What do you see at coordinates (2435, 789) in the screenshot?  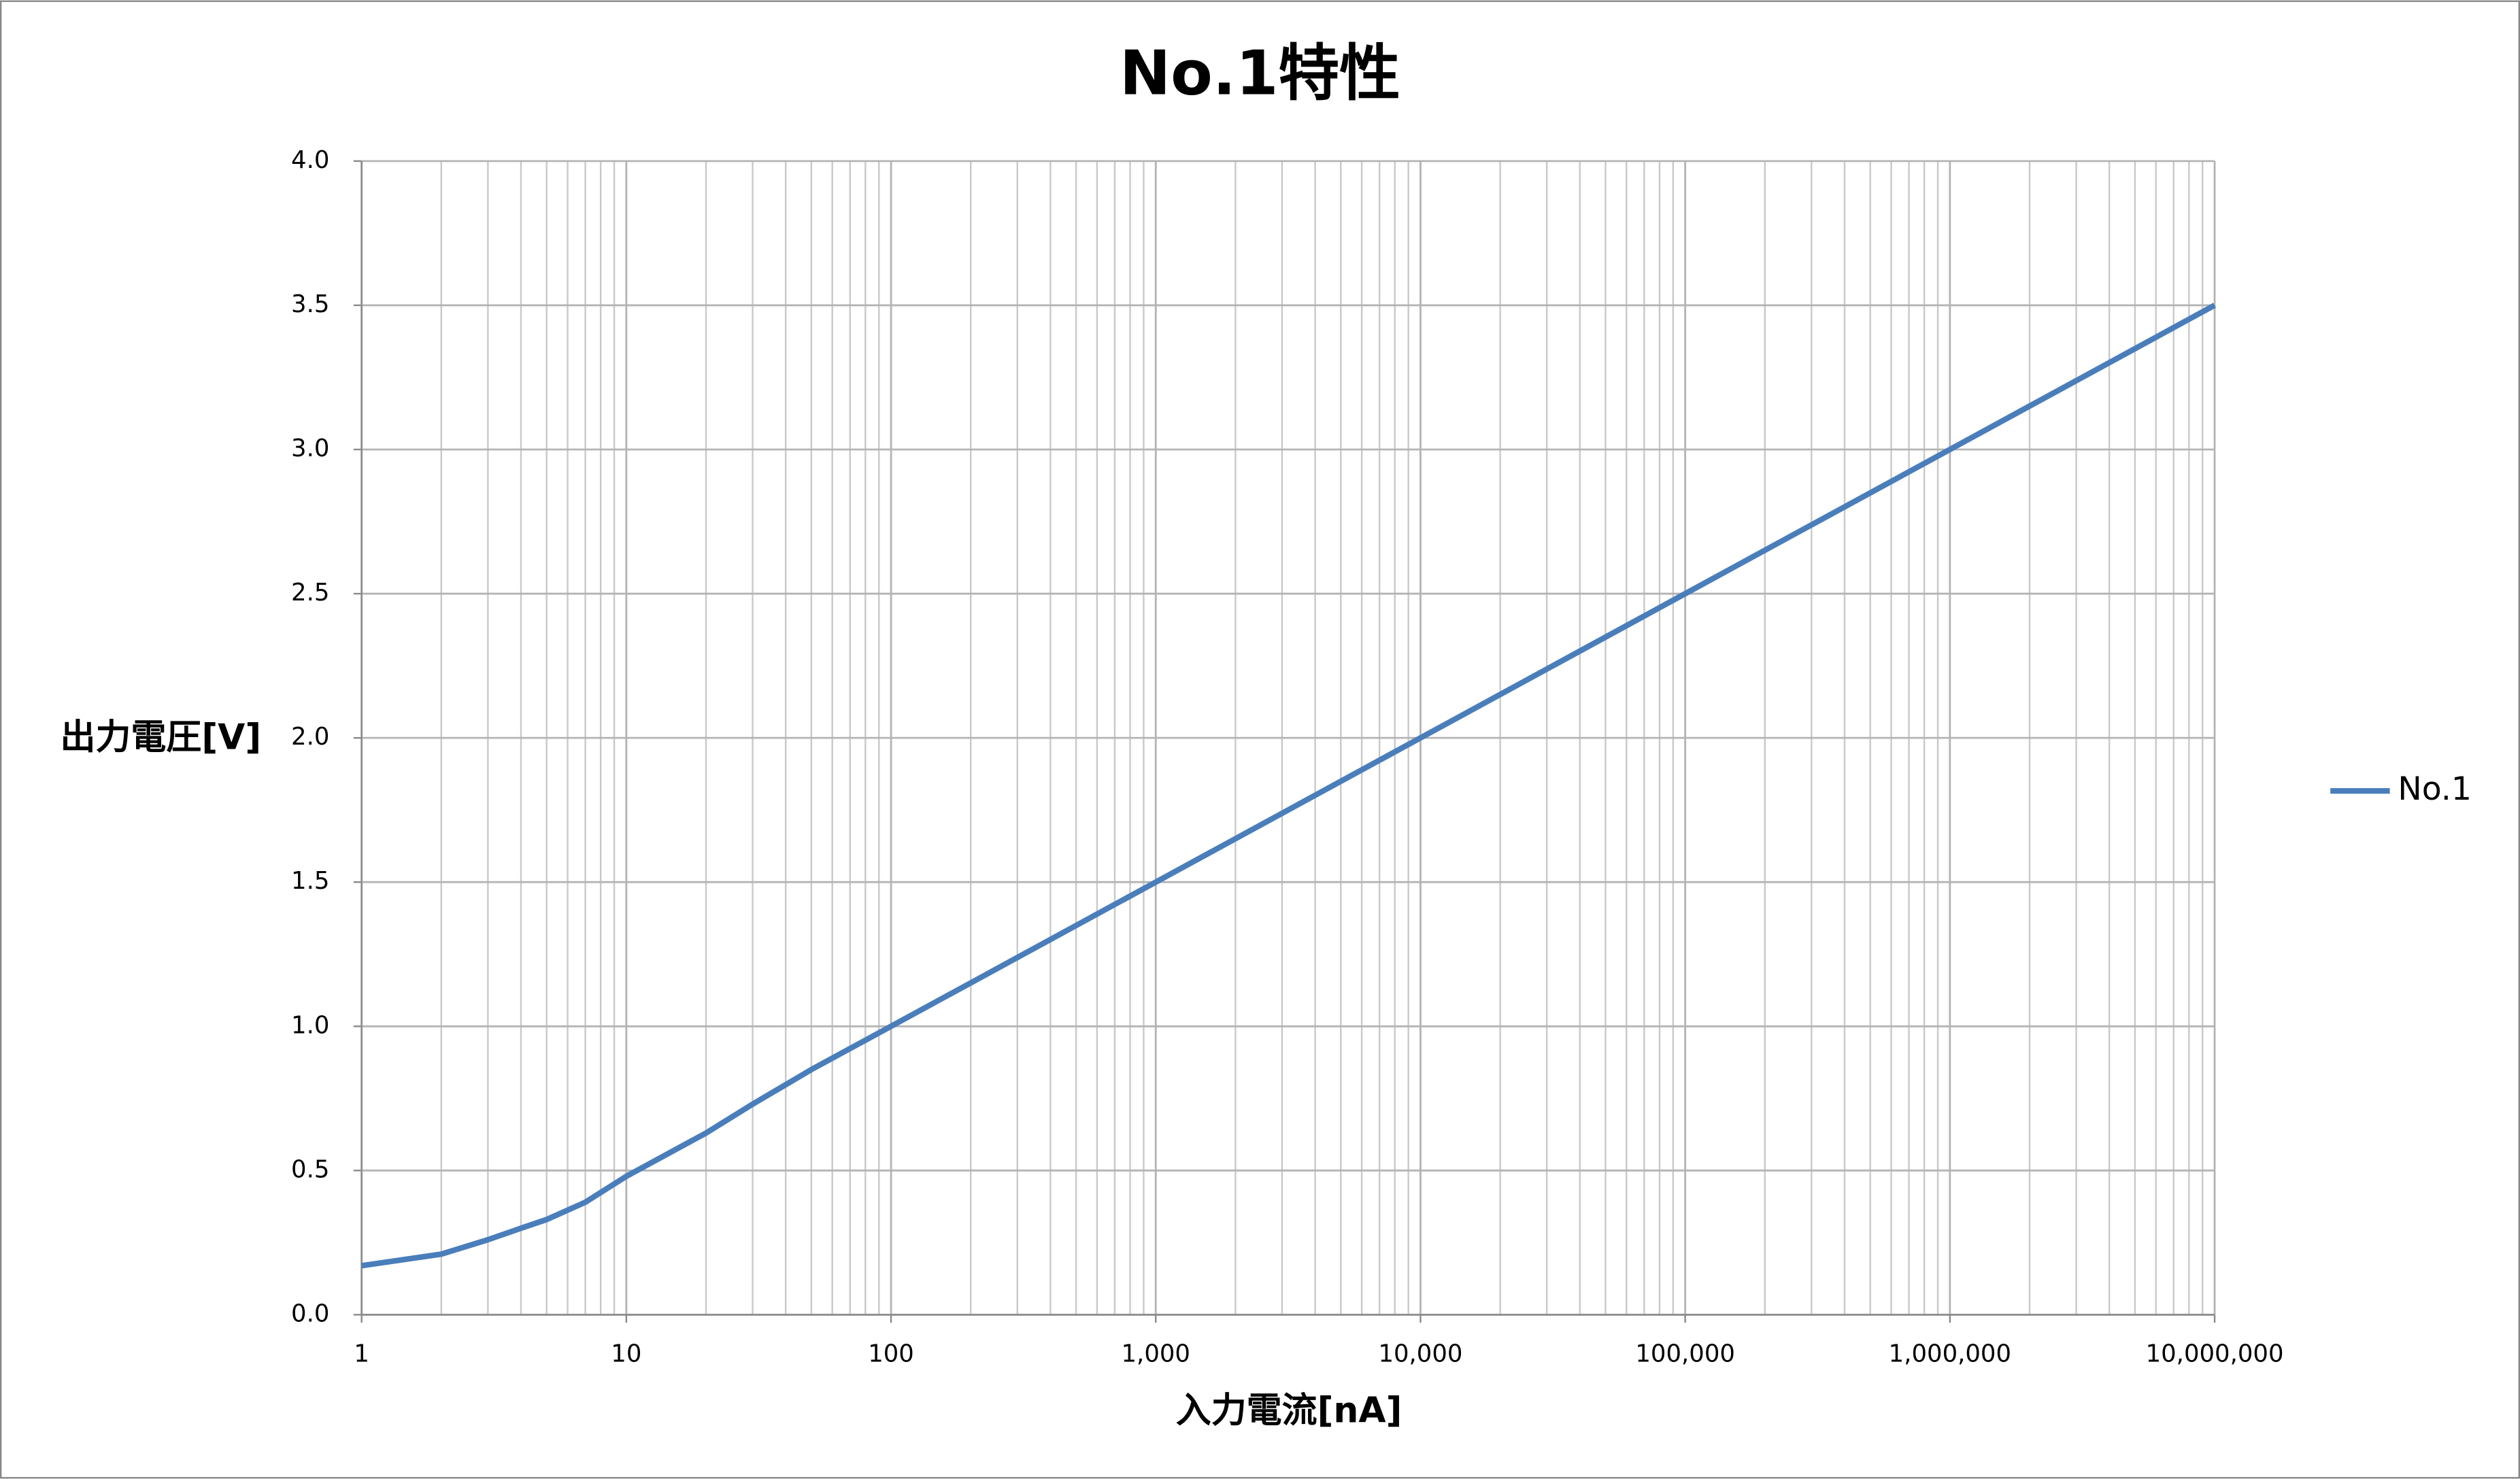 I see `legend-label: No.1` at bounding box center [2435, 789].